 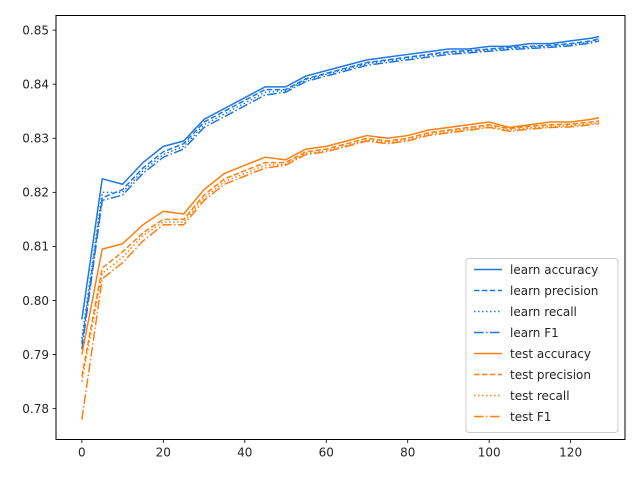 What do you see at coordinates (35, 193) in the screenshot?
I see `y-tick-label: 0.82` at bounding box center [35, 193].